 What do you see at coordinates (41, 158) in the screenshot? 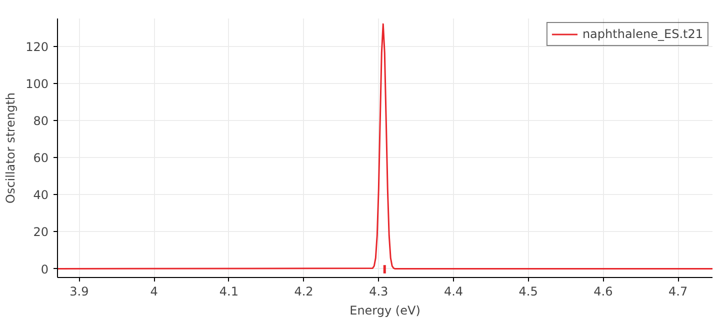
I see `y-tick-label: 60` at bounding box center [41, 158].